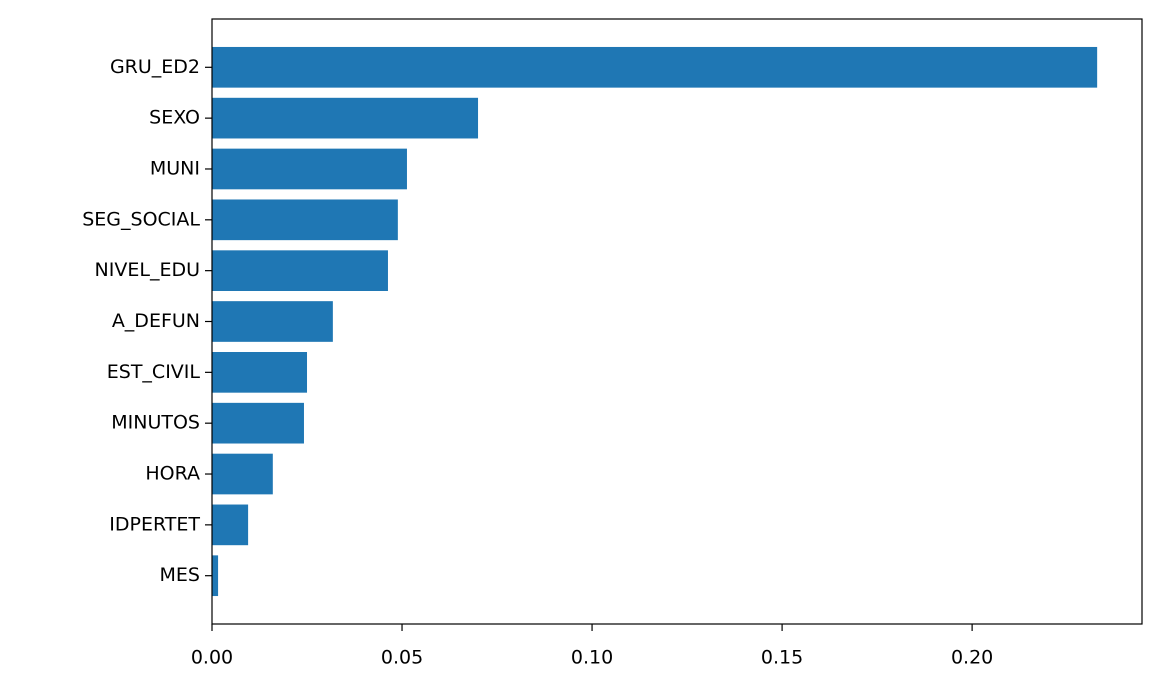 This screenshot has height=691, width=1161. I want to click on y-tick-label: SEXO, so click(174, 118).